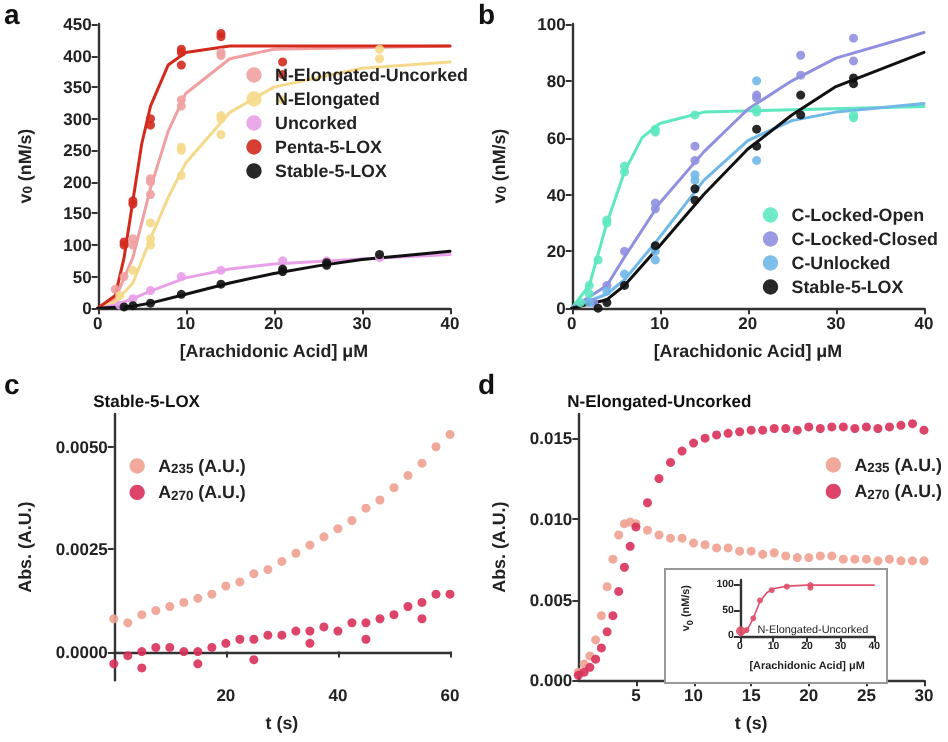 The width and height of the screenshot is (948, 742). I want to click on y-tick-label: 40, so click(556, 194).